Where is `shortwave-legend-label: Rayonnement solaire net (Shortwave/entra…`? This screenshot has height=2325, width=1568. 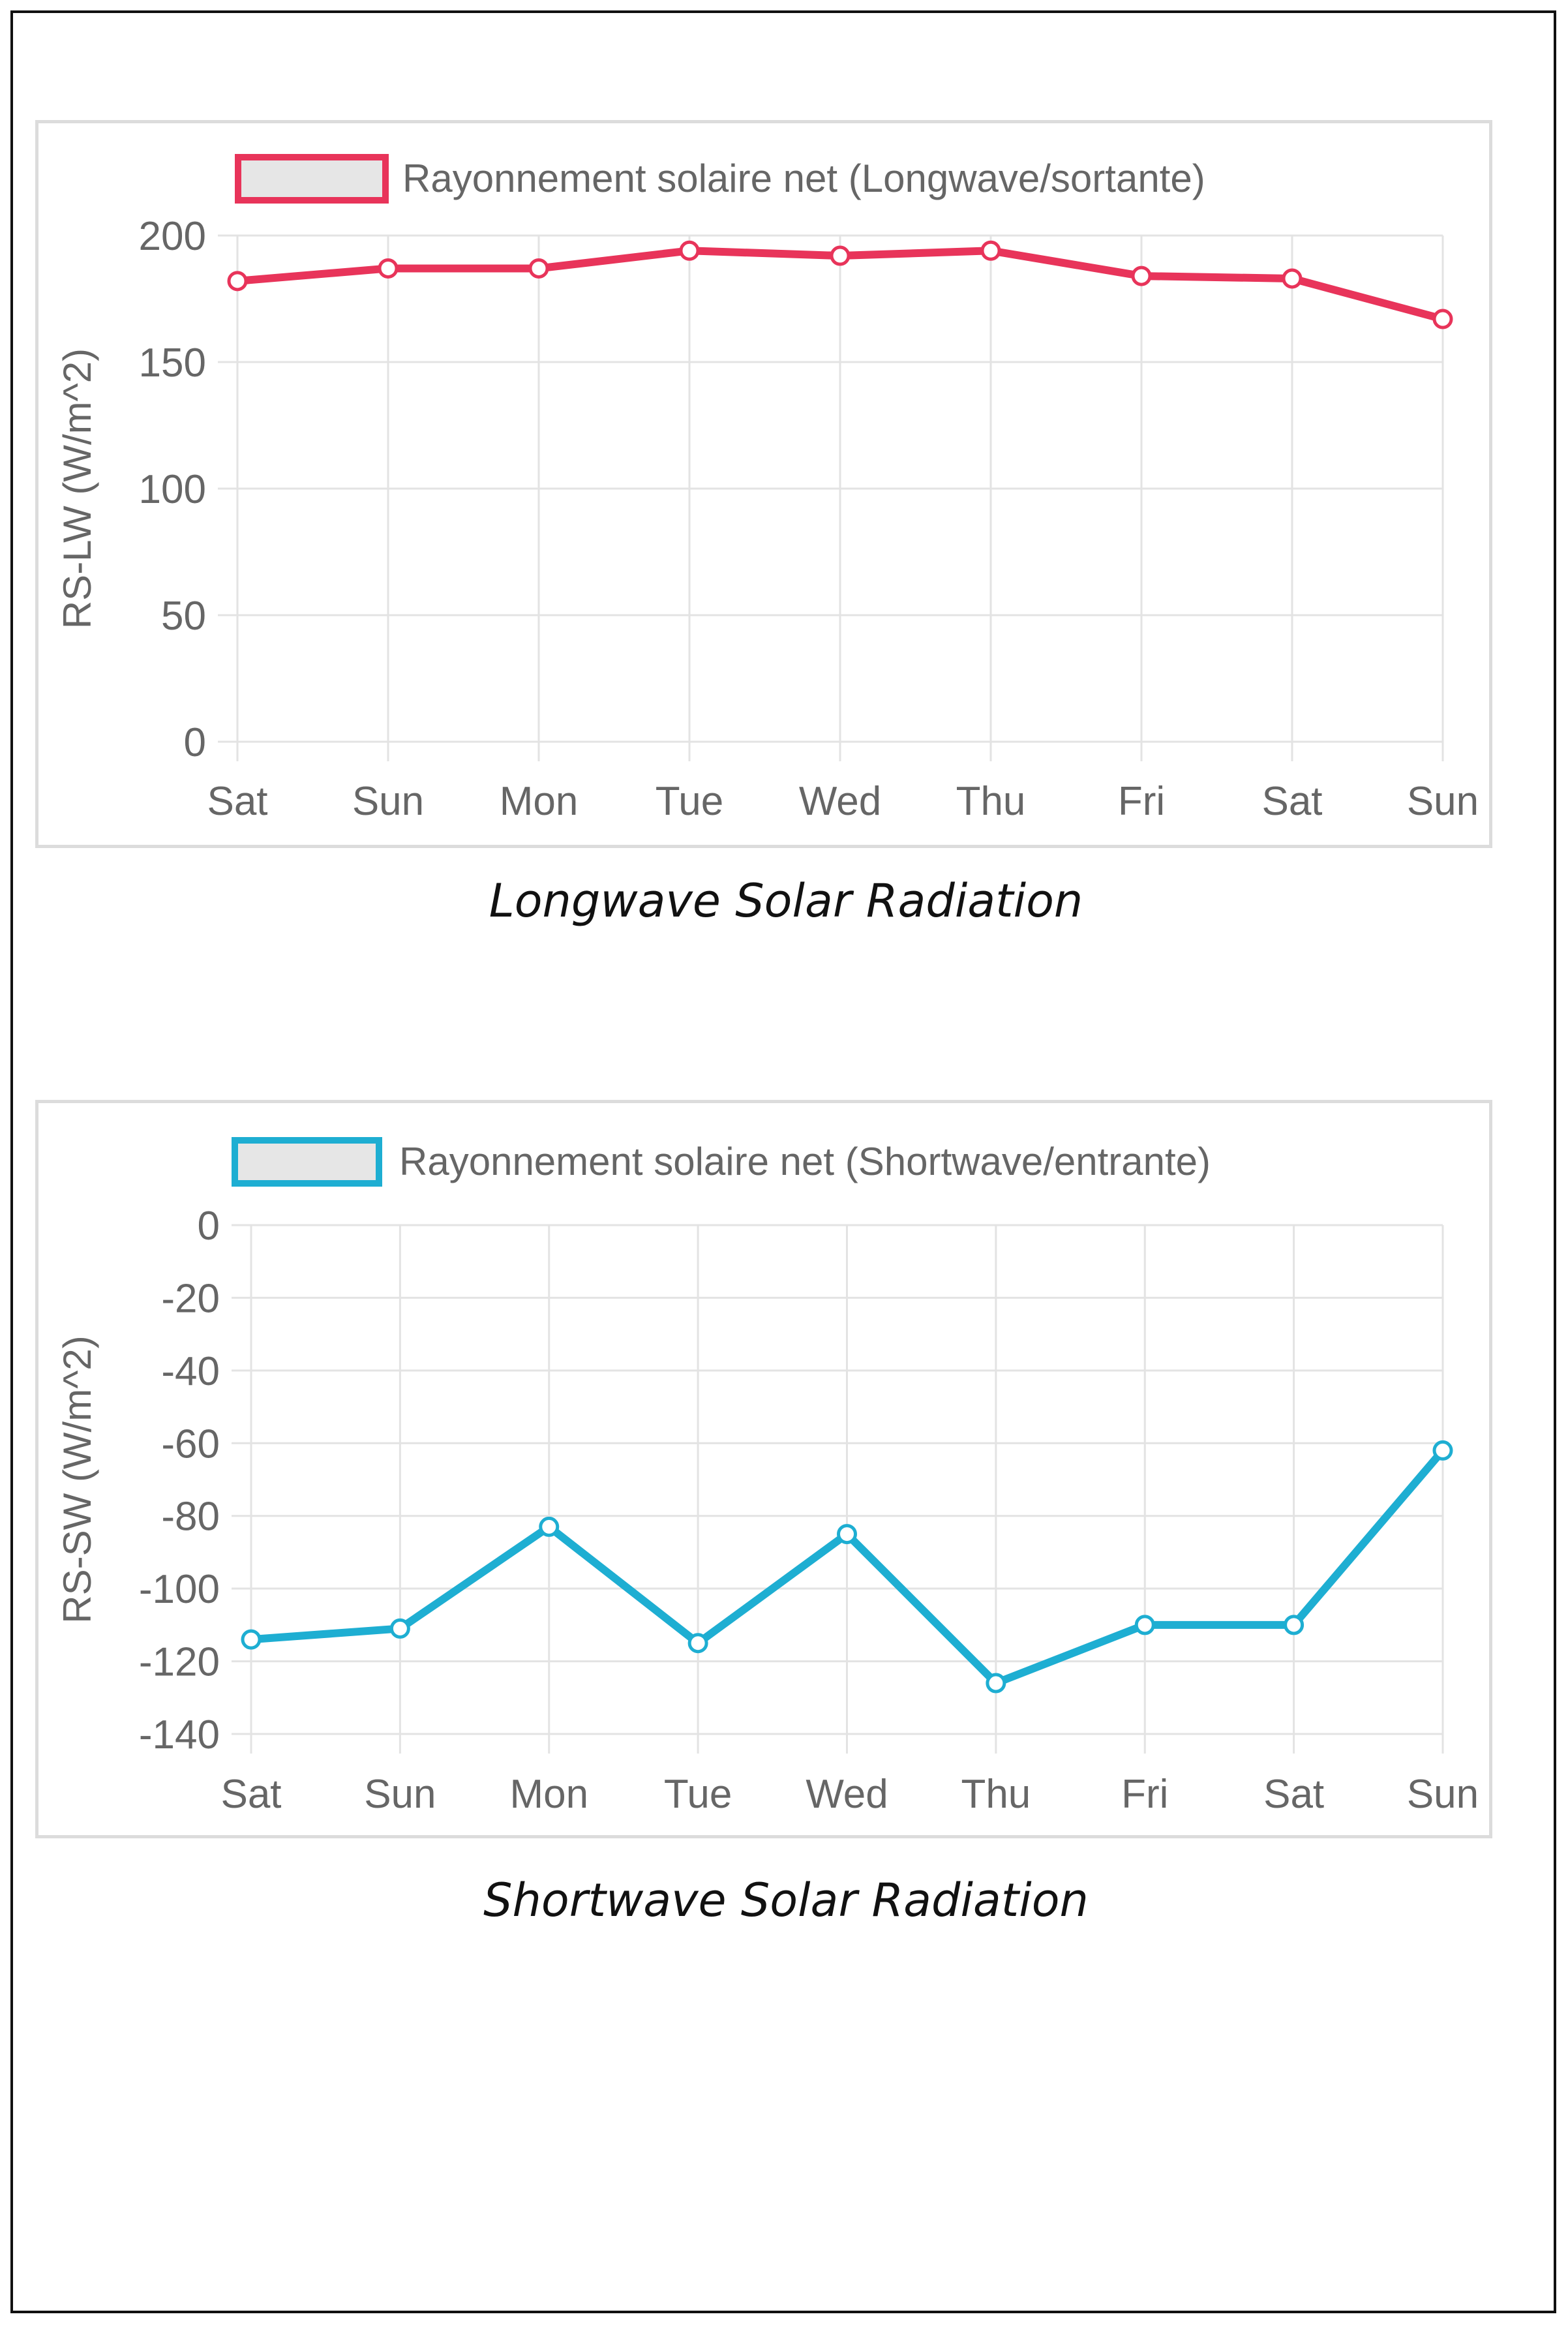
shortwave-legend-label: Rayonnement solaire net (Shortwave/entra… is located at coordinates (805, 1161).